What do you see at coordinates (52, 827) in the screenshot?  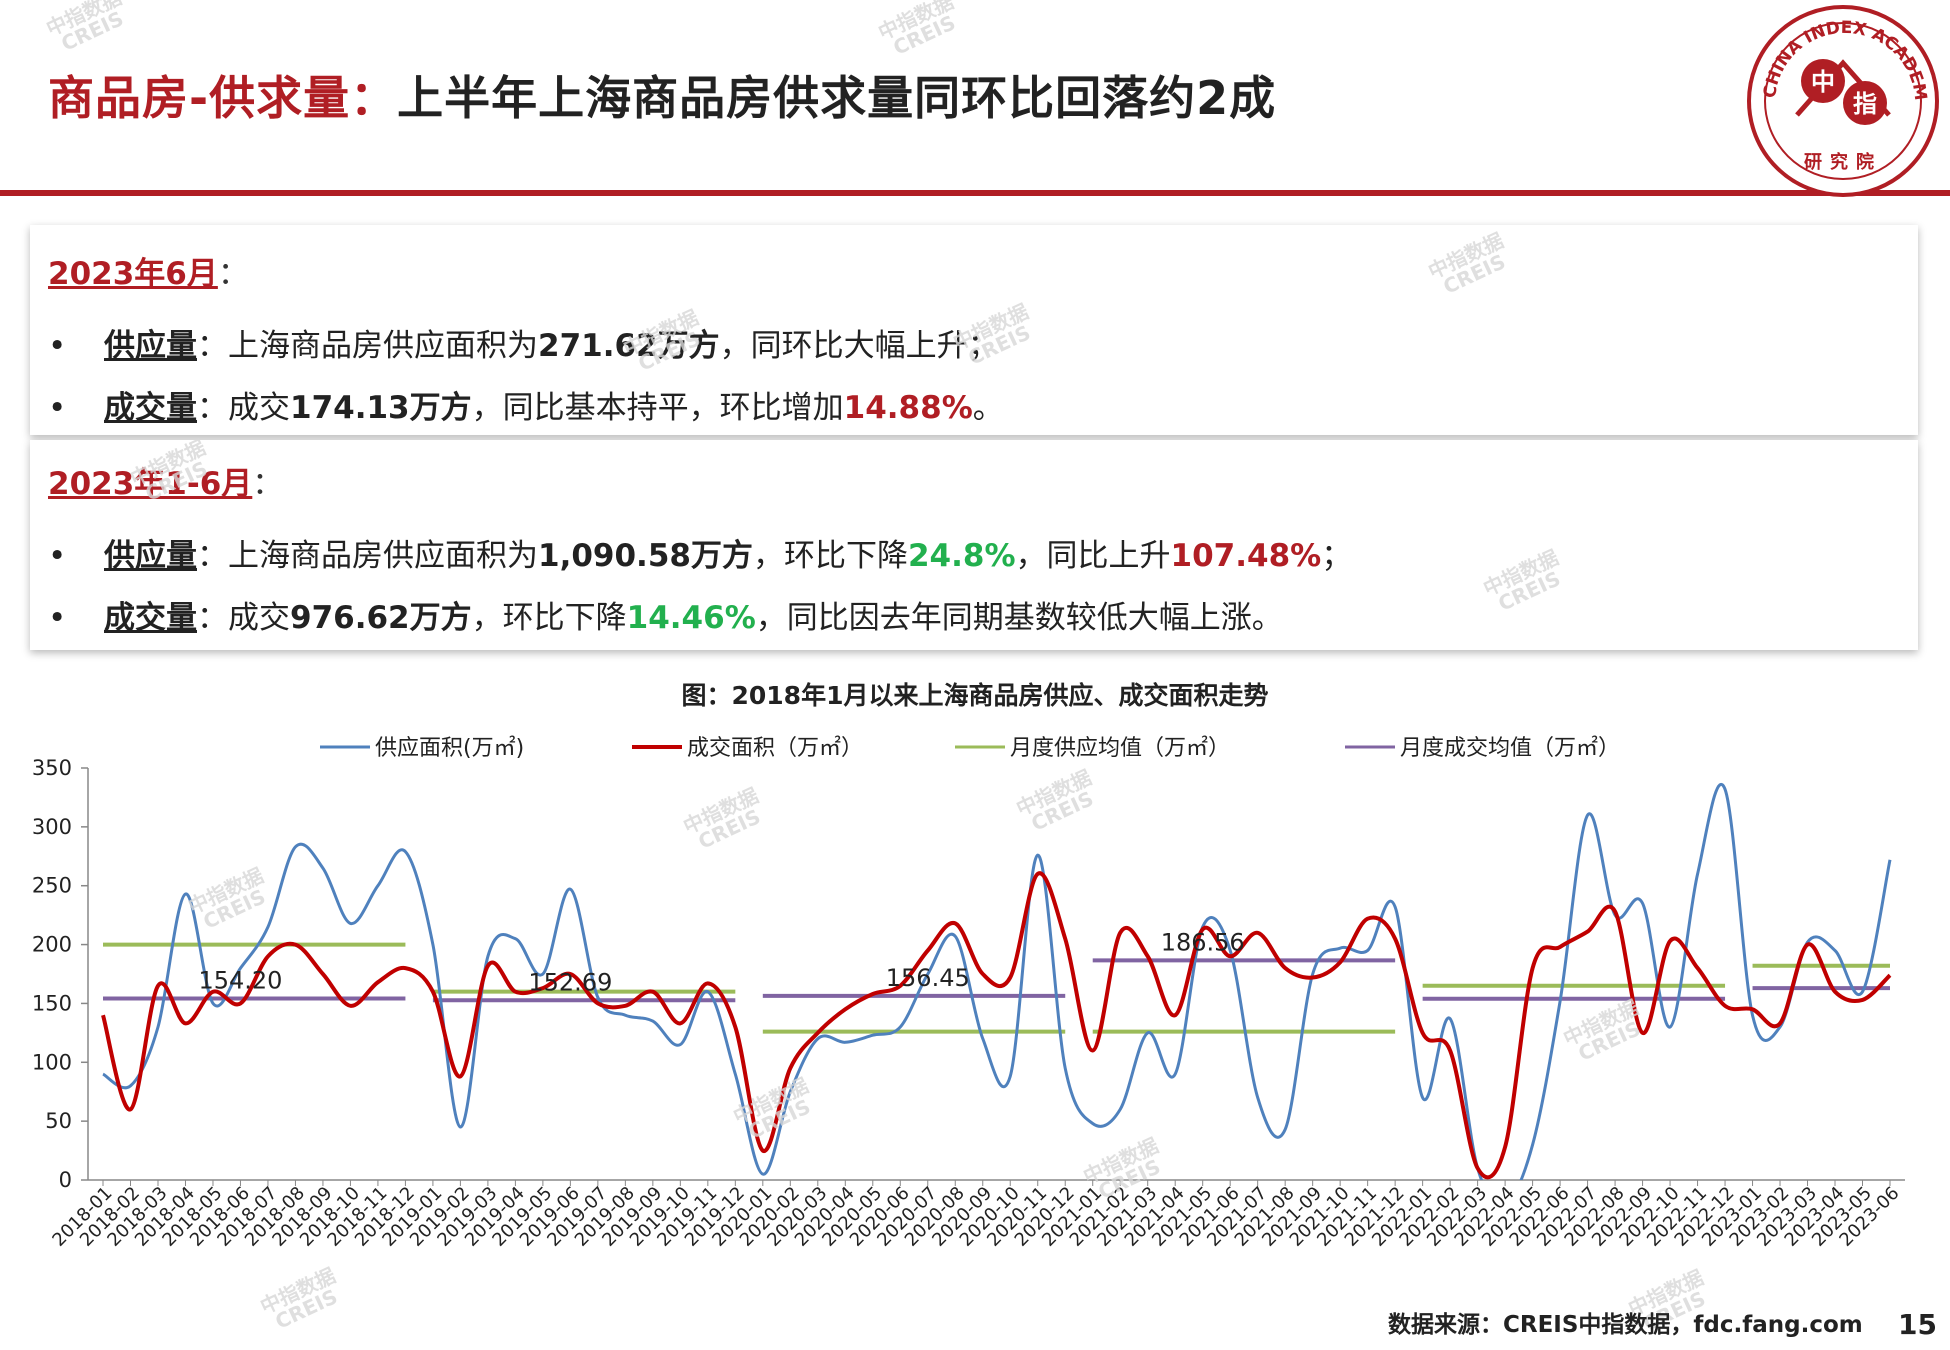 I see `y-tick-label: 300` at bounding box center [52, 827].